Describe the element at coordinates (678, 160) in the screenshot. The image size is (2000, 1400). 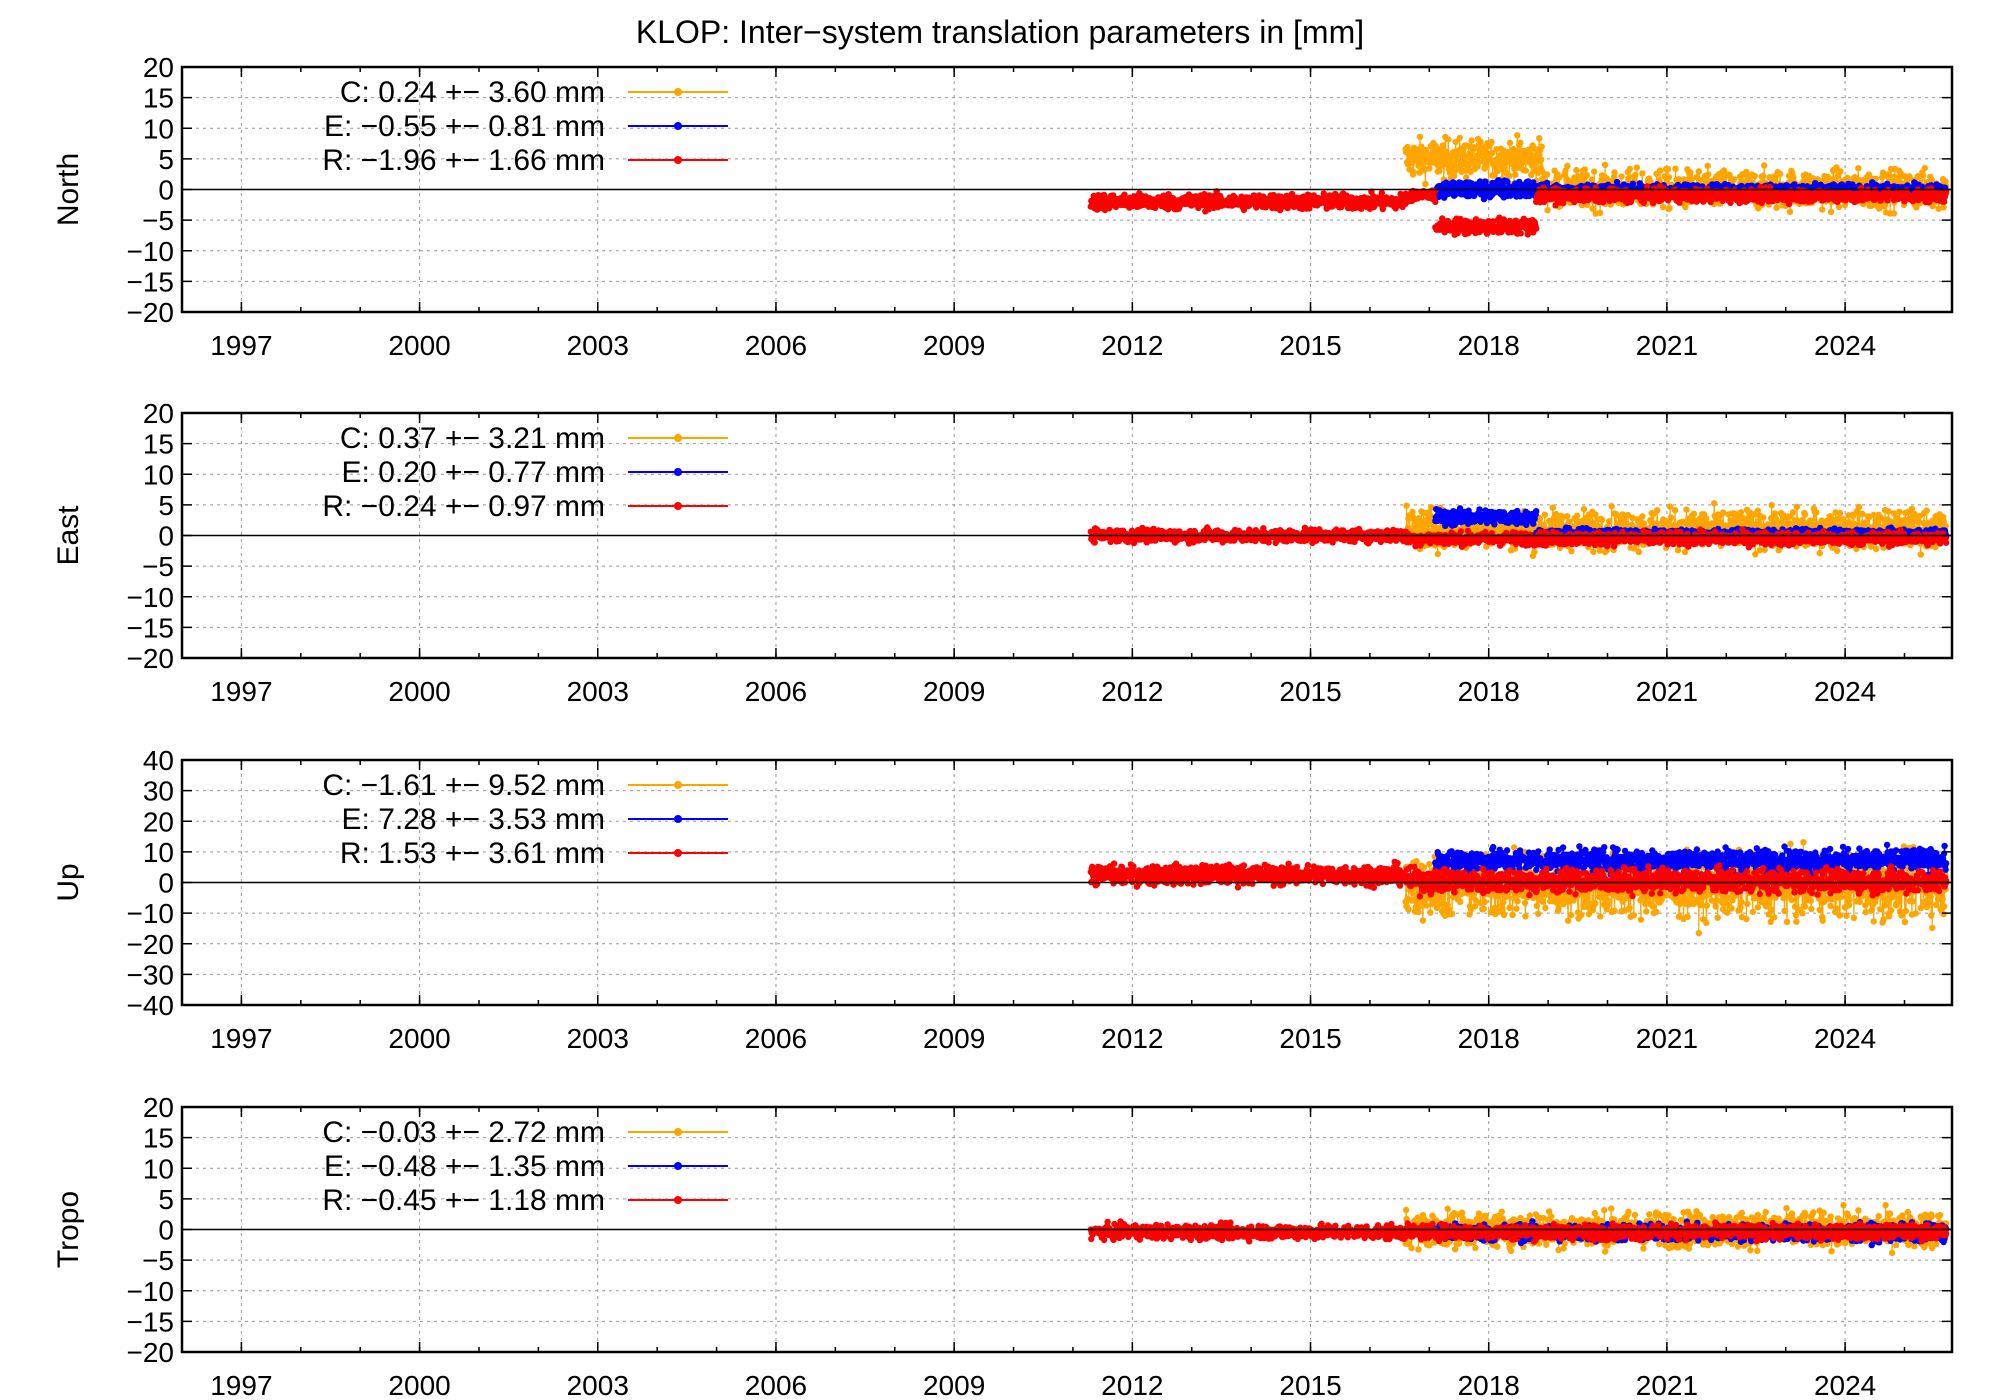
I see `legend-marker-r` at that location.